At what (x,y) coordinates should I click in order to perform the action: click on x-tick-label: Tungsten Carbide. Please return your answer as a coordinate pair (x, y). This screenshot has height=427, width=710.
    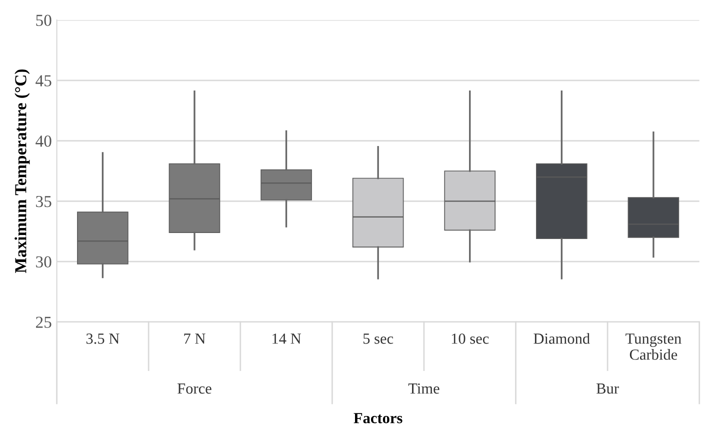
    Looking at the image, I should click on (654, 347).